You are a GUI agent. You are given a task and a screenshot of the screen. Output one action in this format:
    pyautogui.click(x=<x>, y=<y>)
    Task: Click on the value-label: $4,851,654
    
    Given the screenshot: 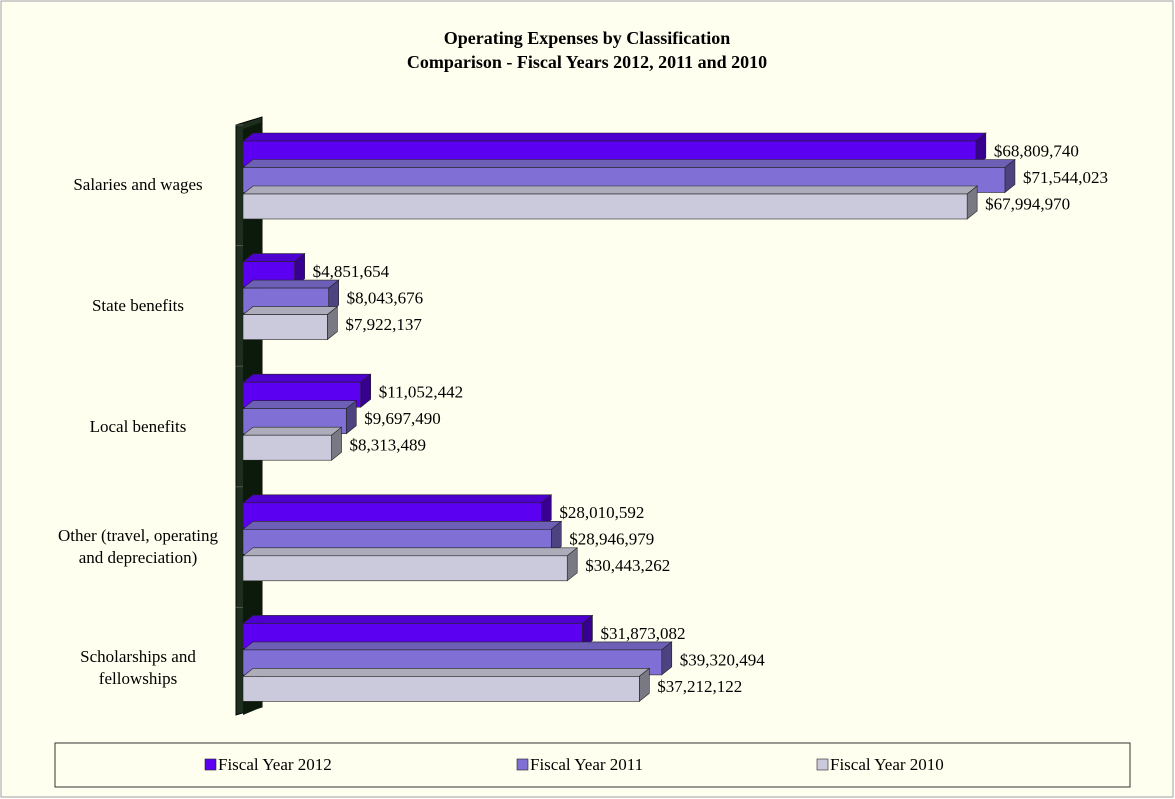 What is the action you would take?
    pyautogui.click(x=351, y=271)
    